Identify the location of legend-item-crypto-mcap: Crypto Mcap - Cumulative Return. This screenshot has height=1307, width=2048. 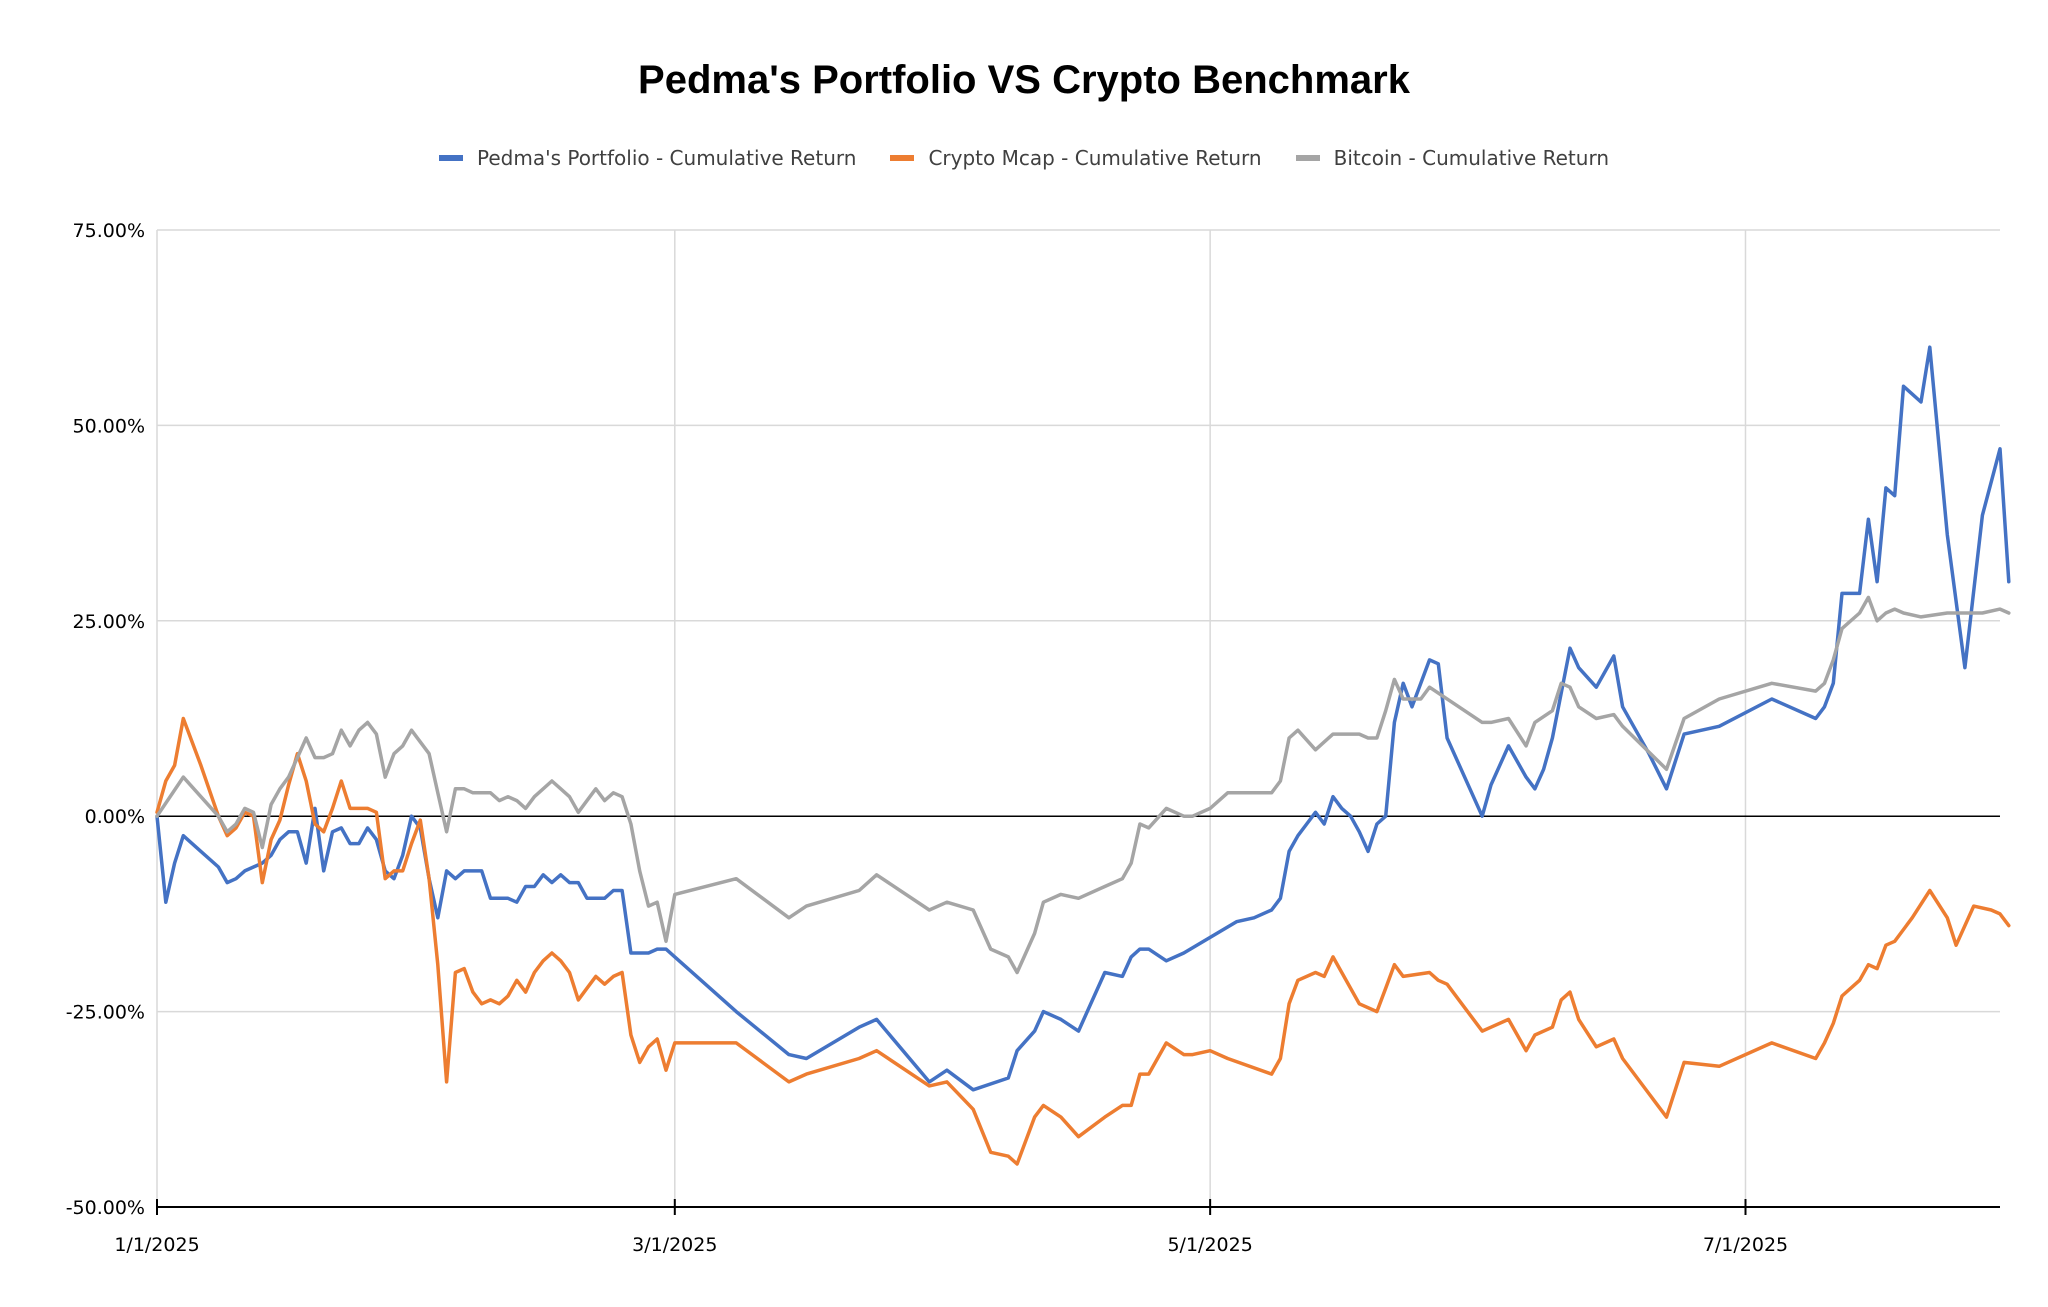
(1076, 158).